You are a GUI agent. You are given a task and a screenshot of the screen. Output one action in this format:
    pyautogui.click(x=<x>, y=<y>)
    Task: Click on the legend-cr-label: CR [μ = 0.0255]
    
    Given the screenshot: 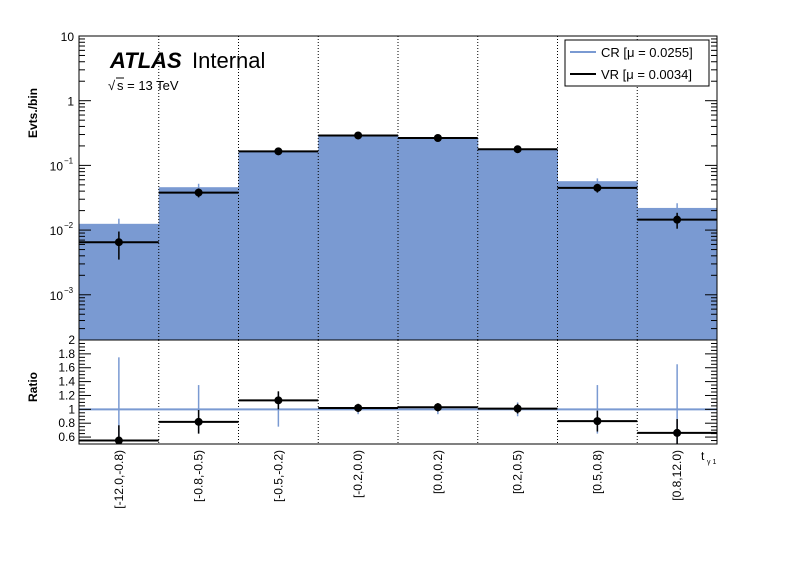 What is the action you would take?
    pyautogui.click(x=647, y=52)
    